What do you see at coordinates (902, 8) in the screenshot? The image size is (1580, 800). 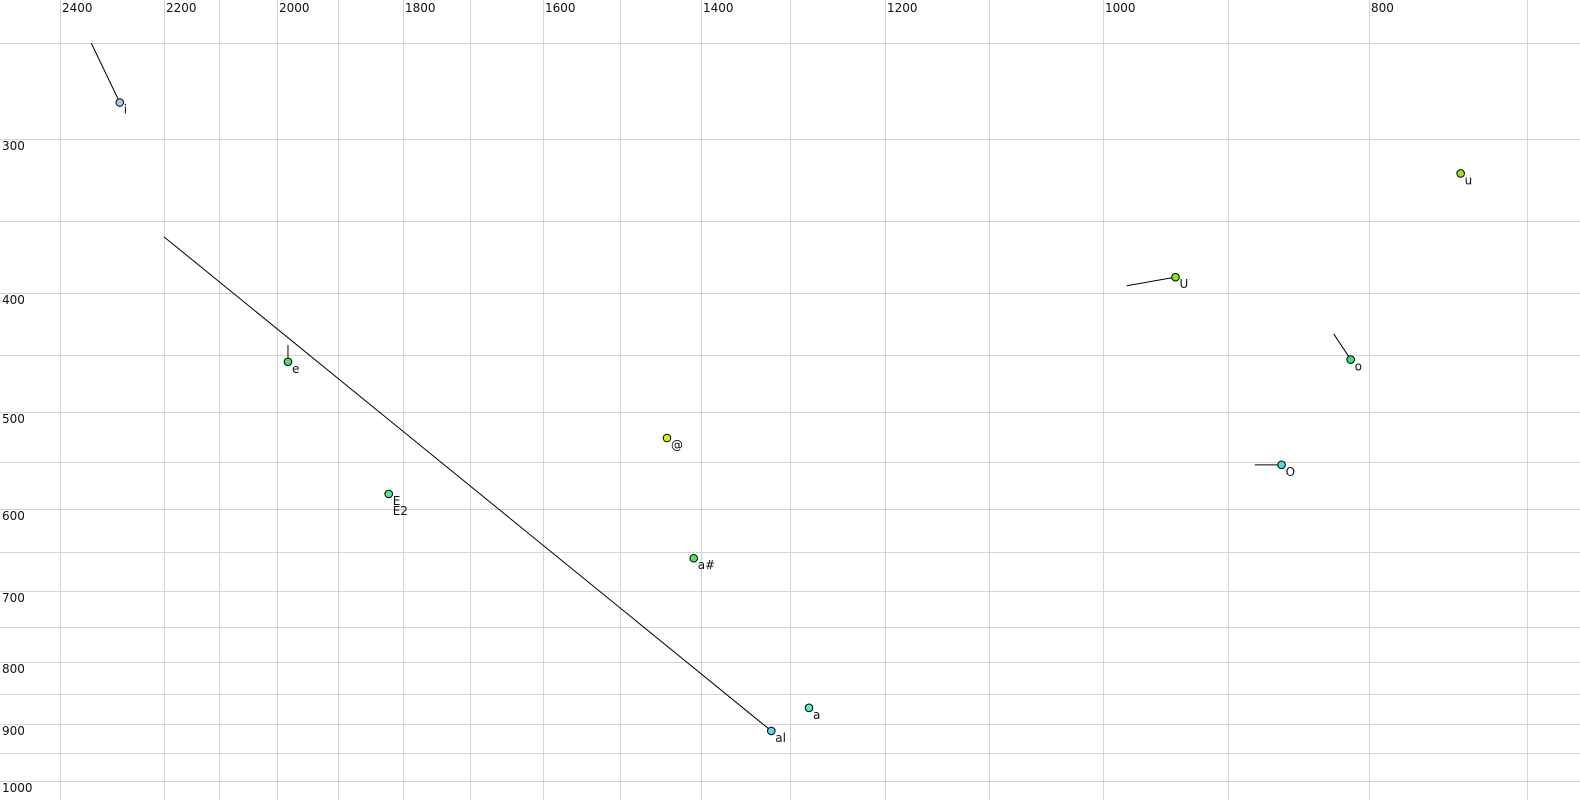 I see `x-tick-label: 1200` at bounding box center [902, 8].